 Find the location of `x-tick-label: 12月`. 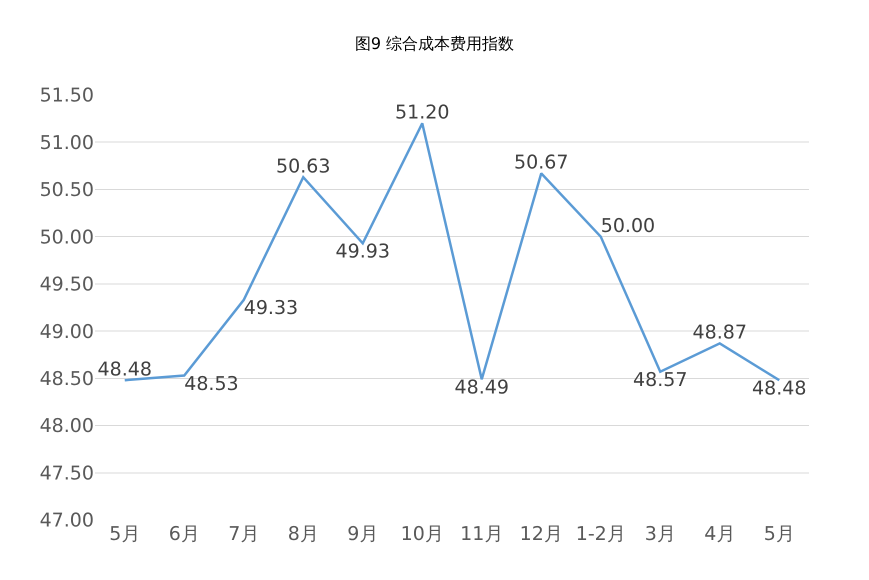

x-tick-label: 12月 is located at coordinates (541, 534).